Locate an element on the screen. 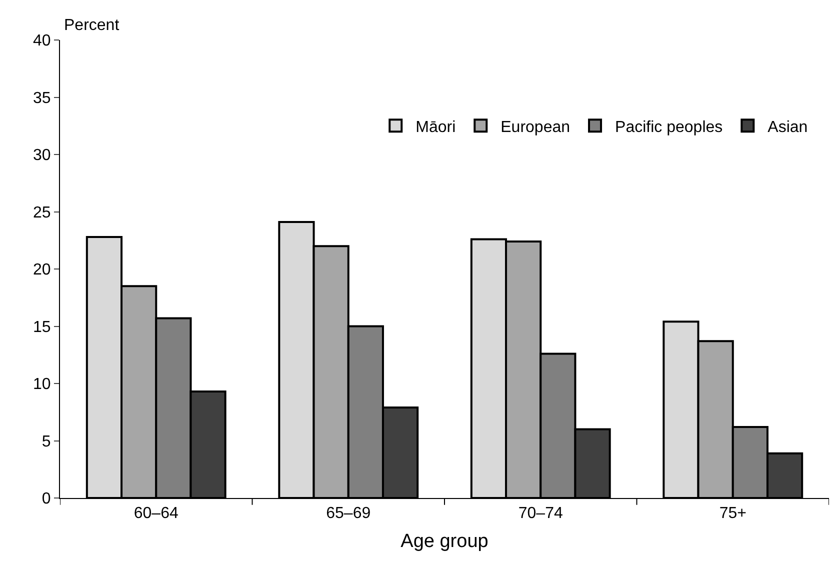  x-tick-label: 65–69 is located at coordinates (348, 513).